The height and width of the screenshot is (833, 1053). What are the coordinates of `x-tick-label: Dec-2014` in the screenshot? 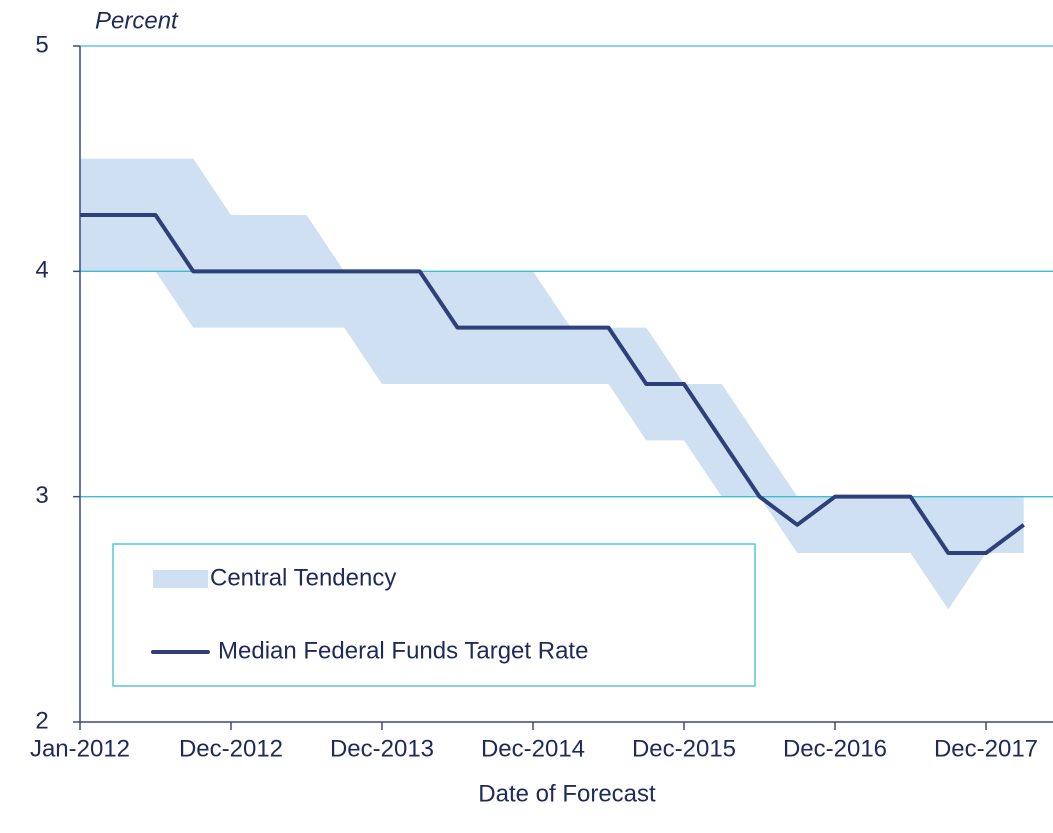 It's located at (533, 748).